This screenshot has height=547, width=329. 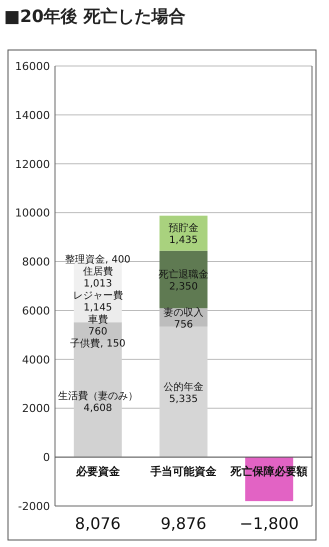 I want to click on y-tick-label: 10000, so click(x=32, y=213).